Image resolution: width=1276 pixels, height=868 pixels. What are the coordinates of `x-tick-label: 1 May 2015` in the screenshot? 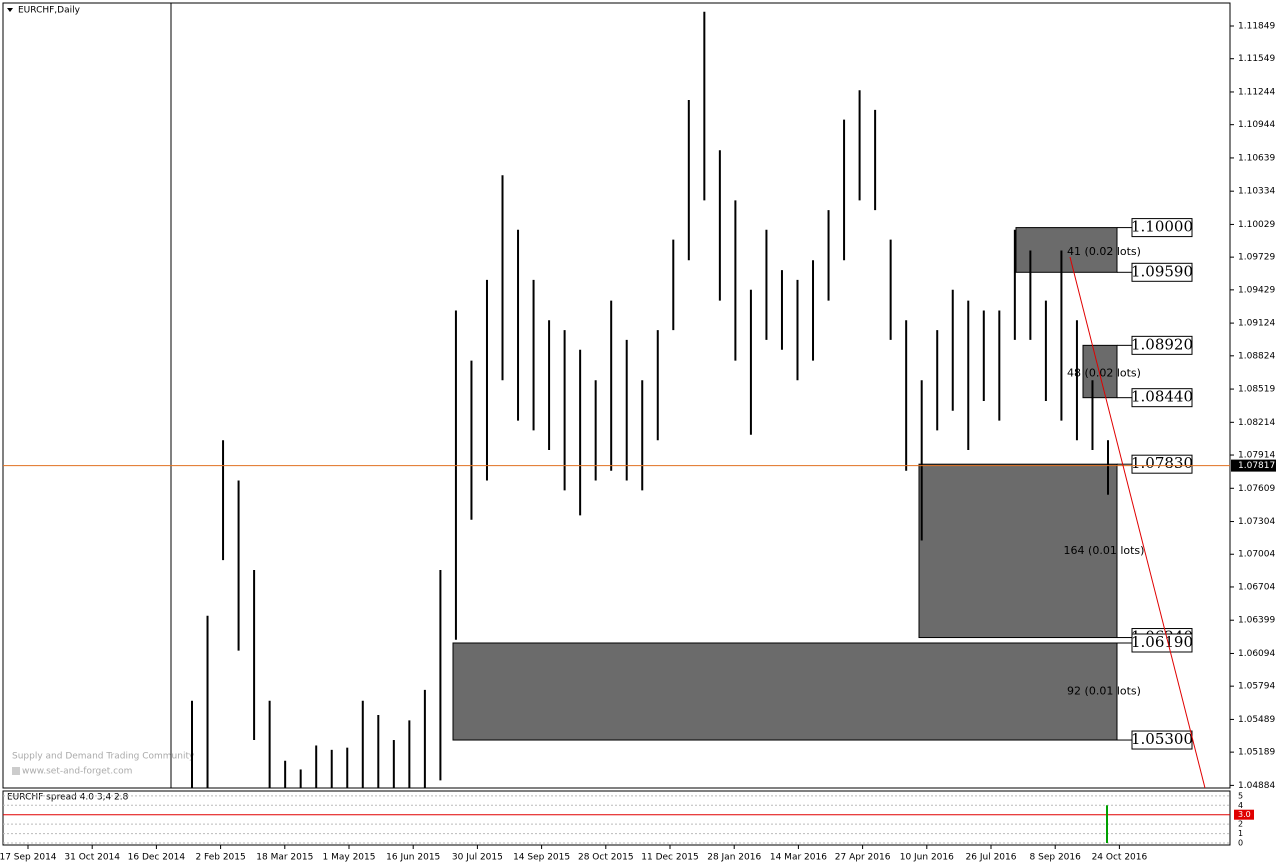 It's located at (349, 858).